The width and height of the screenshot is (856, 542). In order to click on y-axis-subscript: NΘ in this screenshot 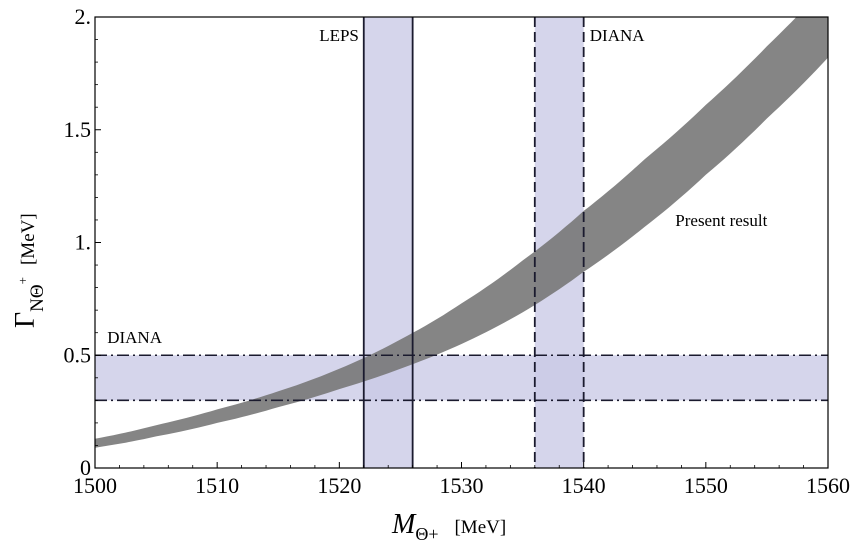, I will do `click(37, 297)`.